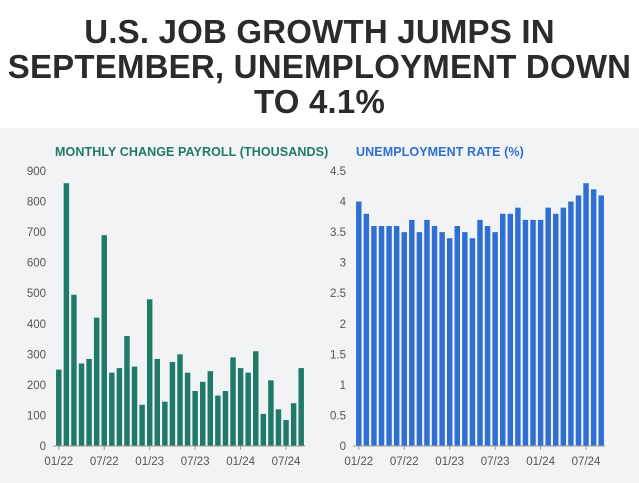 The width and height of the screenshot is (639, 483). Describe the element at coordinates (195, 462) in the screenshot. I see `payroll-x-tick-label: 07/23` at that location.